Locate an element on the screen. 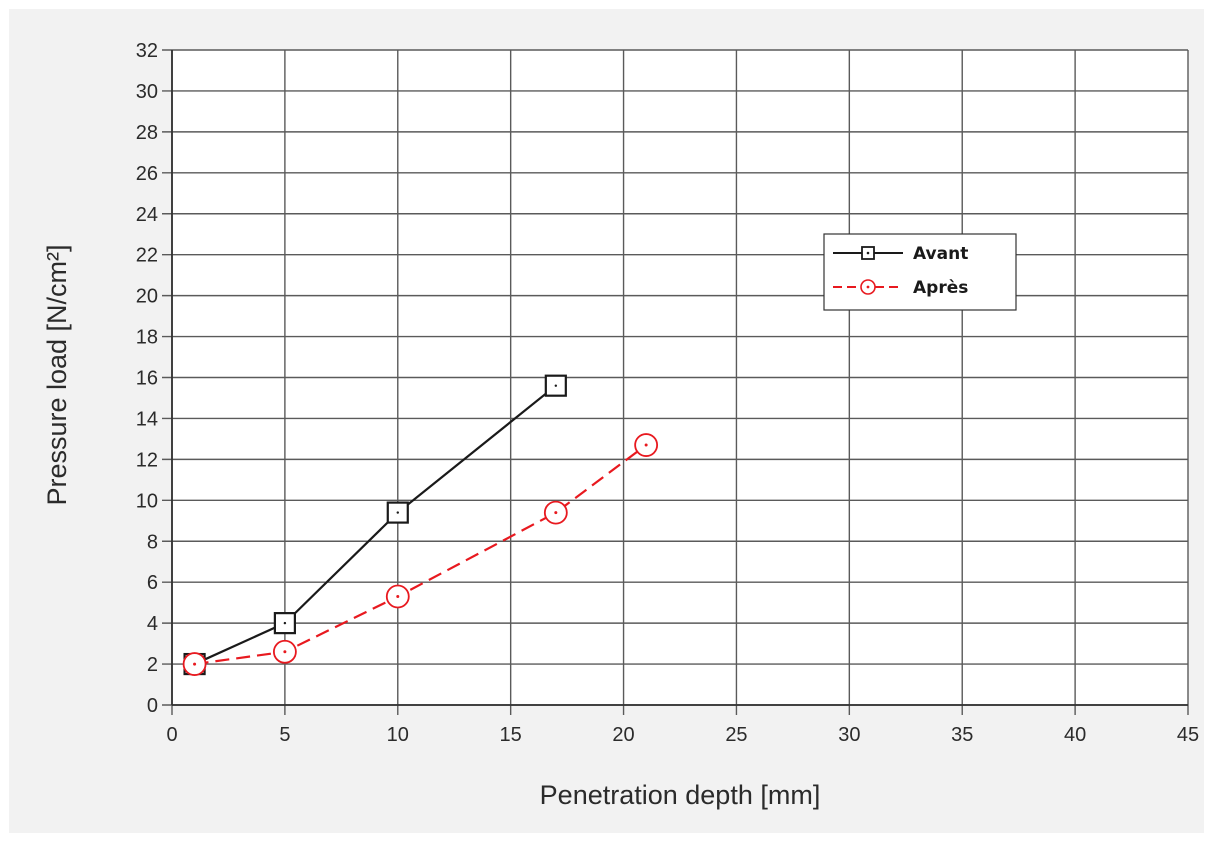 The image size is (1213, 842). y-tick-label-8: 16 is located at coordinates (147, 379).